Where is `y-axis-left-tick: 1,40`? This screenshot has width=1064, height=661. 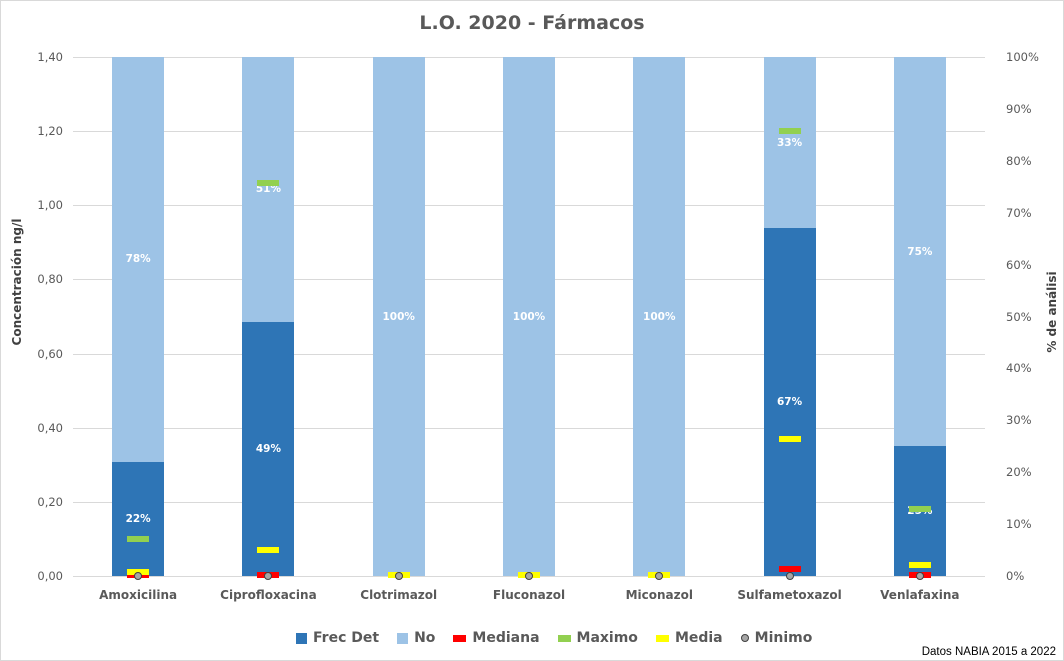
y-axis-left-tick: 1,40 is located at coordinates (50, 57).